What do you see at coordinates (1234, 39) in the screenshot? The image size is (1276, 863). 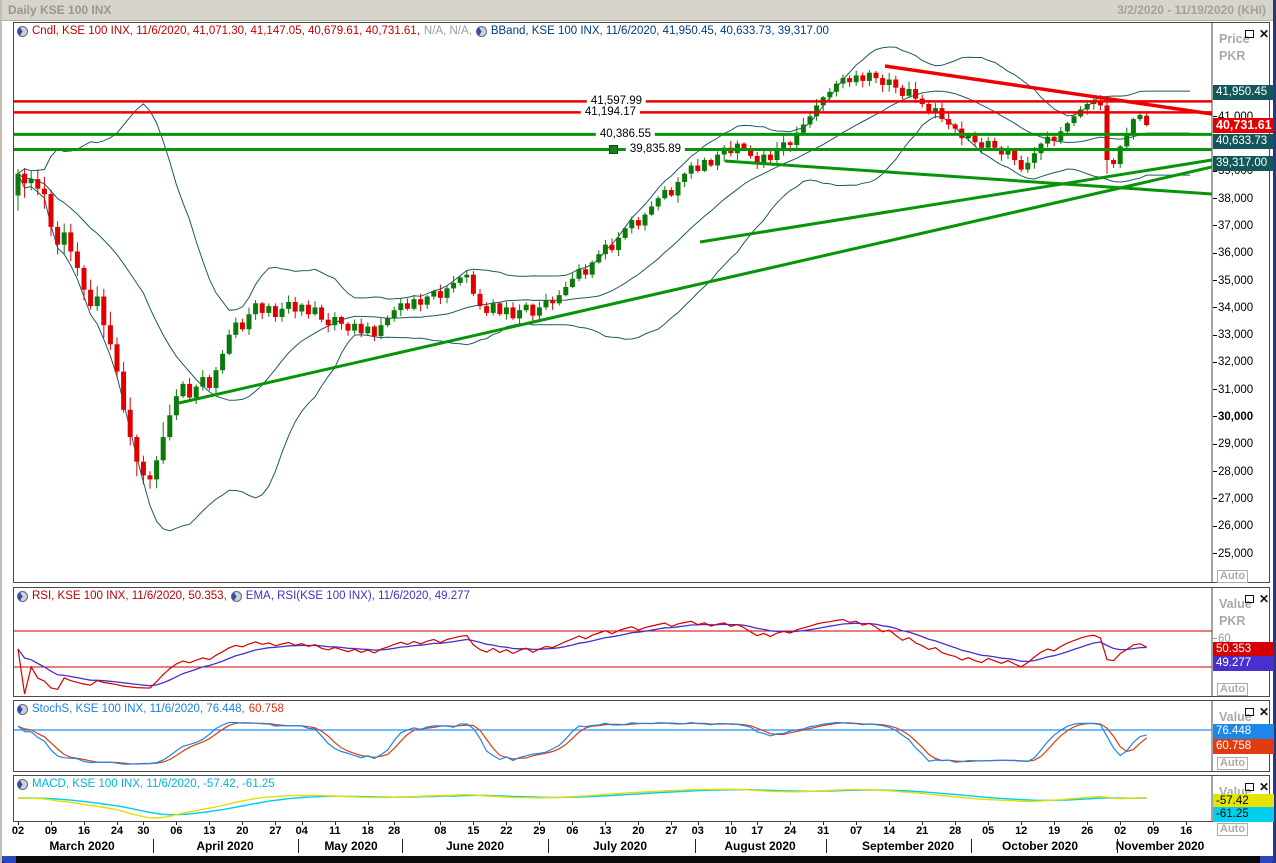 I see `price-axis-title: Price` at bounding box center [1234, 39].